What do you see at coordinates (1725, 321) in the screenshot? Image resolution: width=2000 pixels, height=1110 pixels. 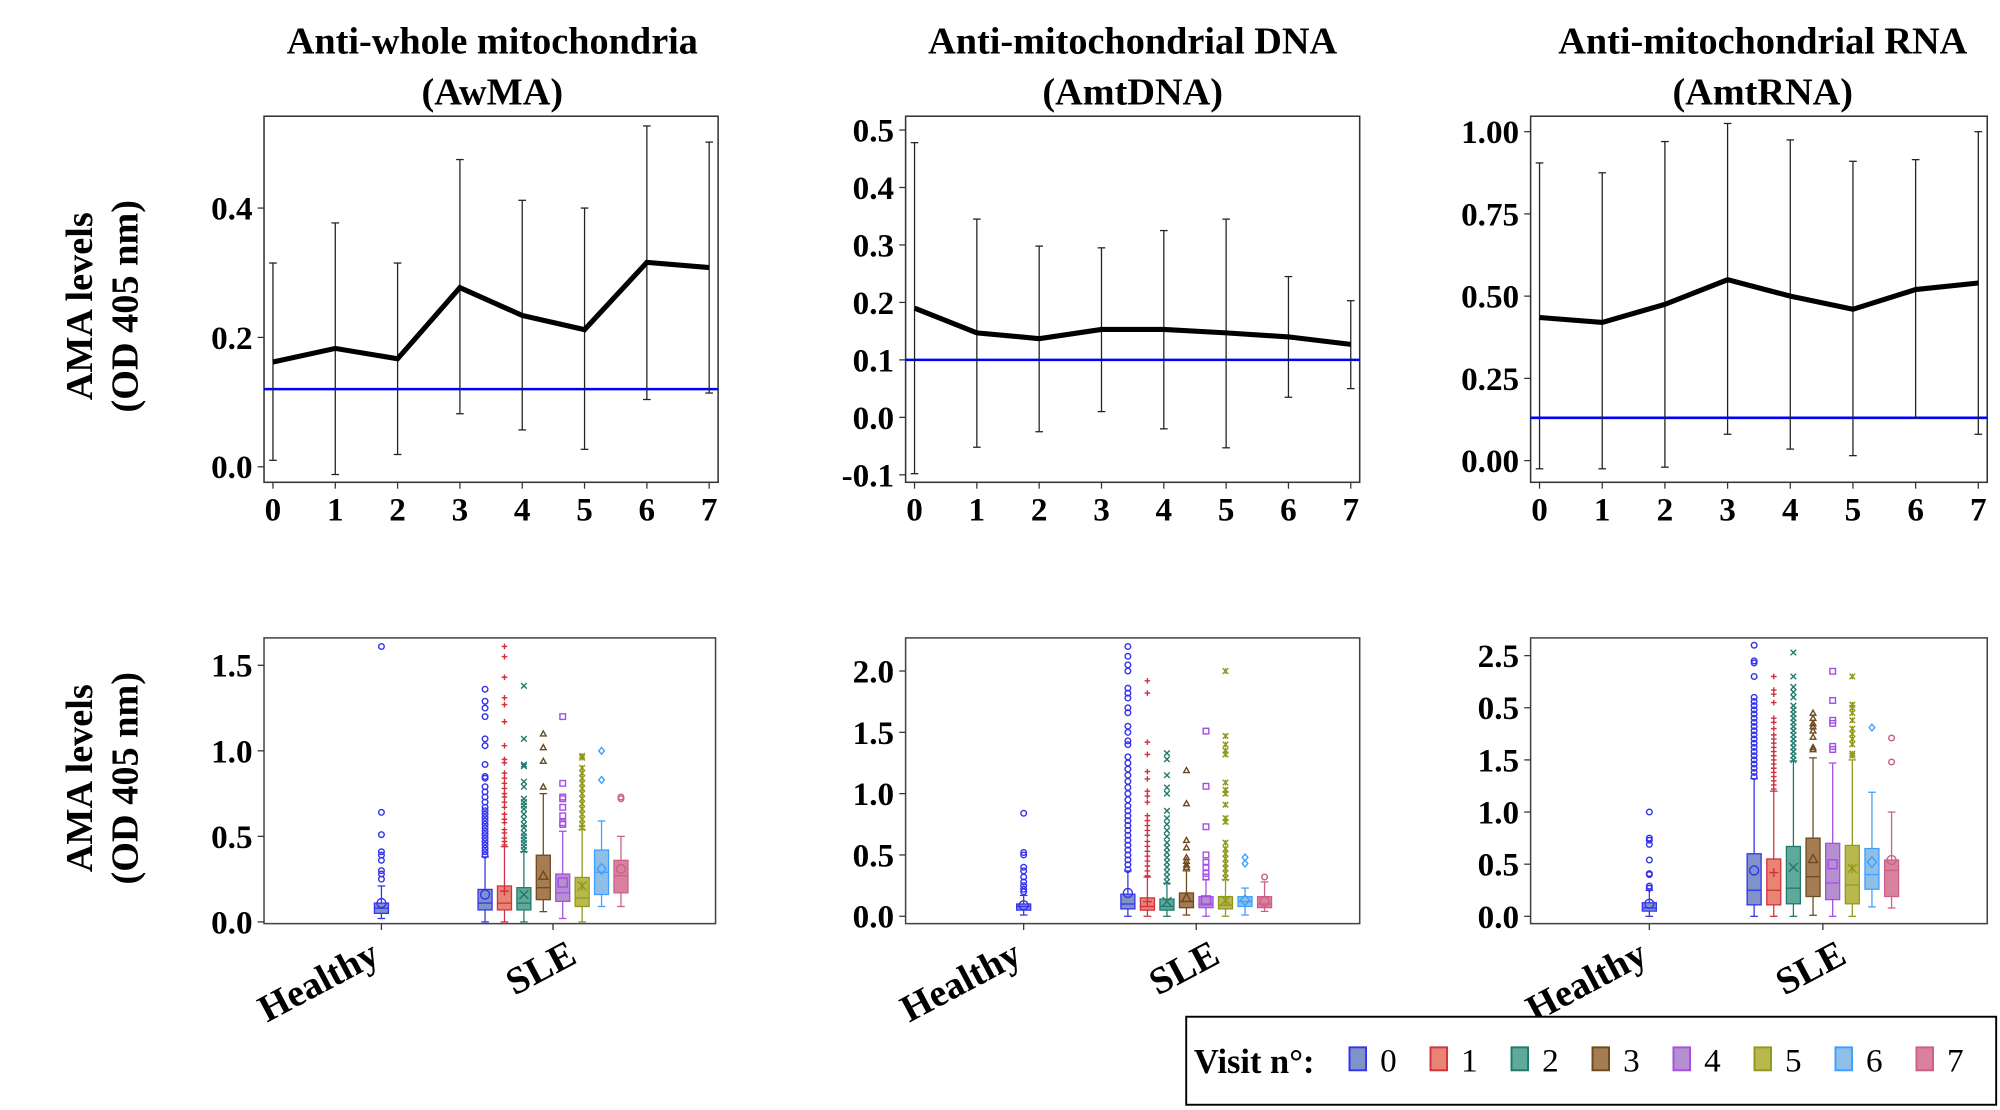 I see `line-panel-2: 0.00 0.25 0.50 0.75 1.00 0 1 2 3 4 5 6 7` at bounding box center [1725, 321].